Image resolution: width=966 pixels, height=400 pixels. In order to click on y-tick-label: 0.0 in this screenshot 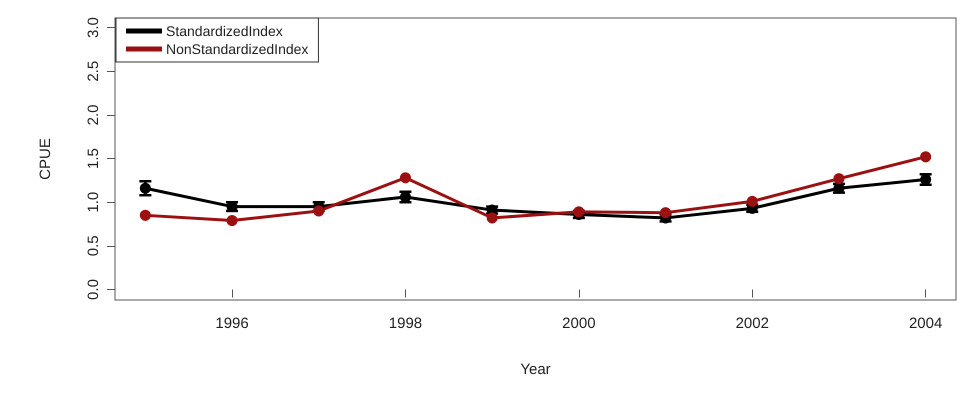, I will do `click(93, 289)`.